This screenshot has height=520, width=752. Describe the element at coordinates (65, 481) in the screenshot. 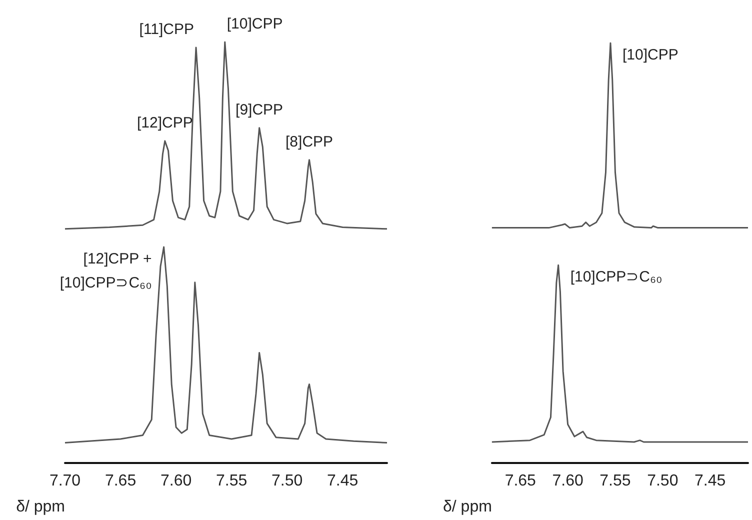

I see `x-tick-label: 7.70` at that location.